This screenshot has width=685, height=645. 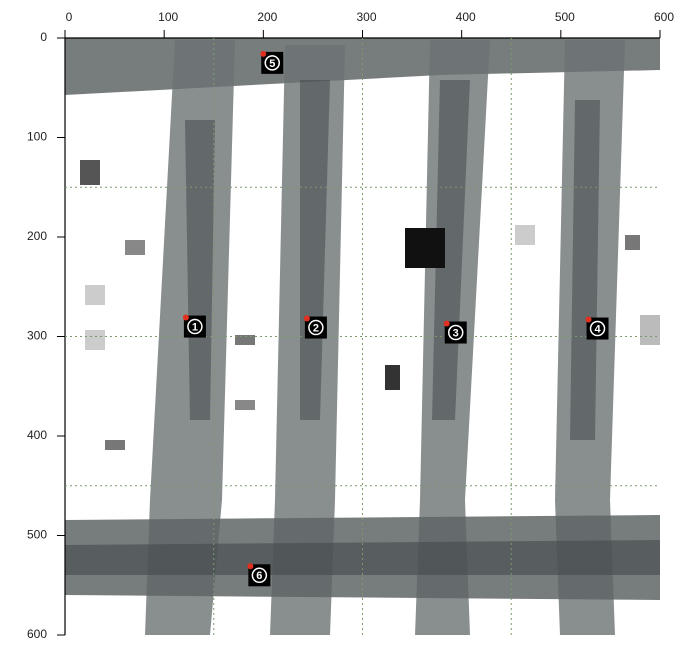 I want to click on x-tick-label: 0, so click(x=69, y=17).